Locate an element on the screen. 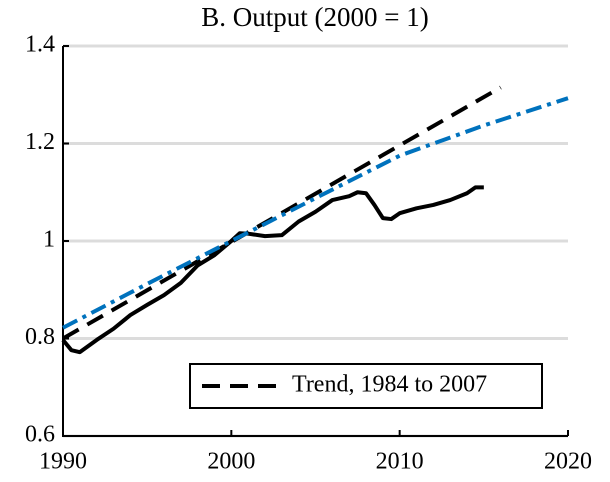 The image size is (610, 482). chart-title: B. Output (2000 = 1) is located at coordinates (314, 17).